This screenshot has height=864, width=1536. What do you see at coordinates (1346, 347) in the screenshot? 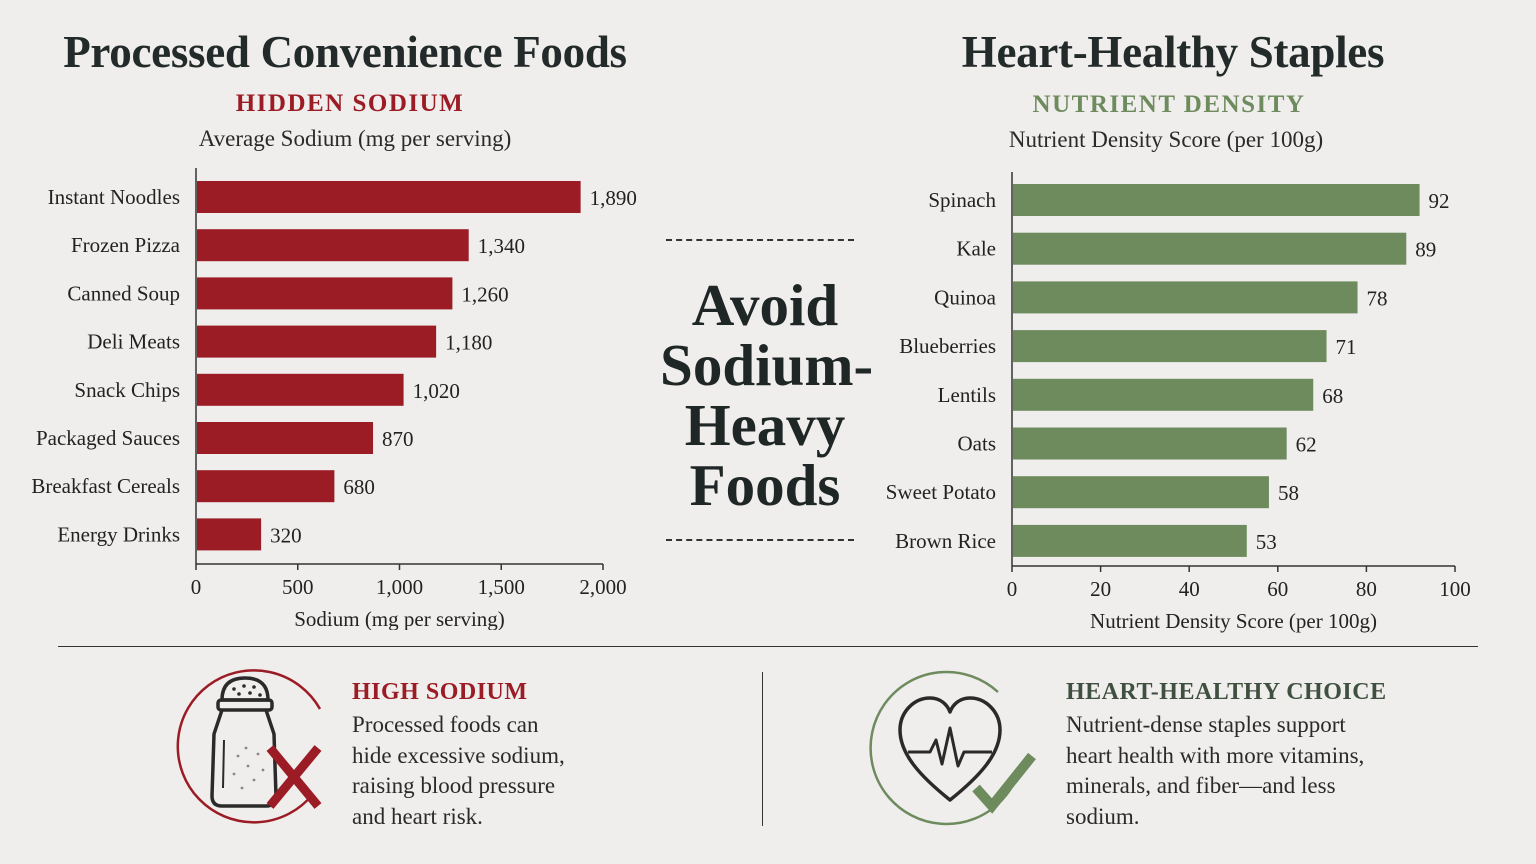
I see `value-label: 71` at bounding box center [1346, 347].